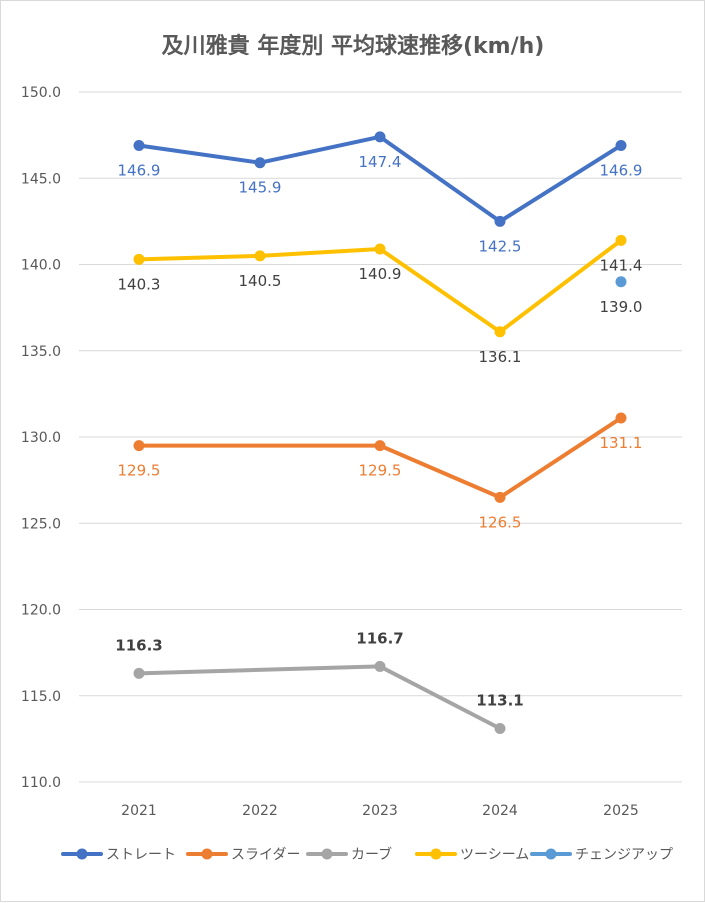 The height and width of the screenshot is (903, 705). I want to click on data-label: 116.7, so click(379, 638).